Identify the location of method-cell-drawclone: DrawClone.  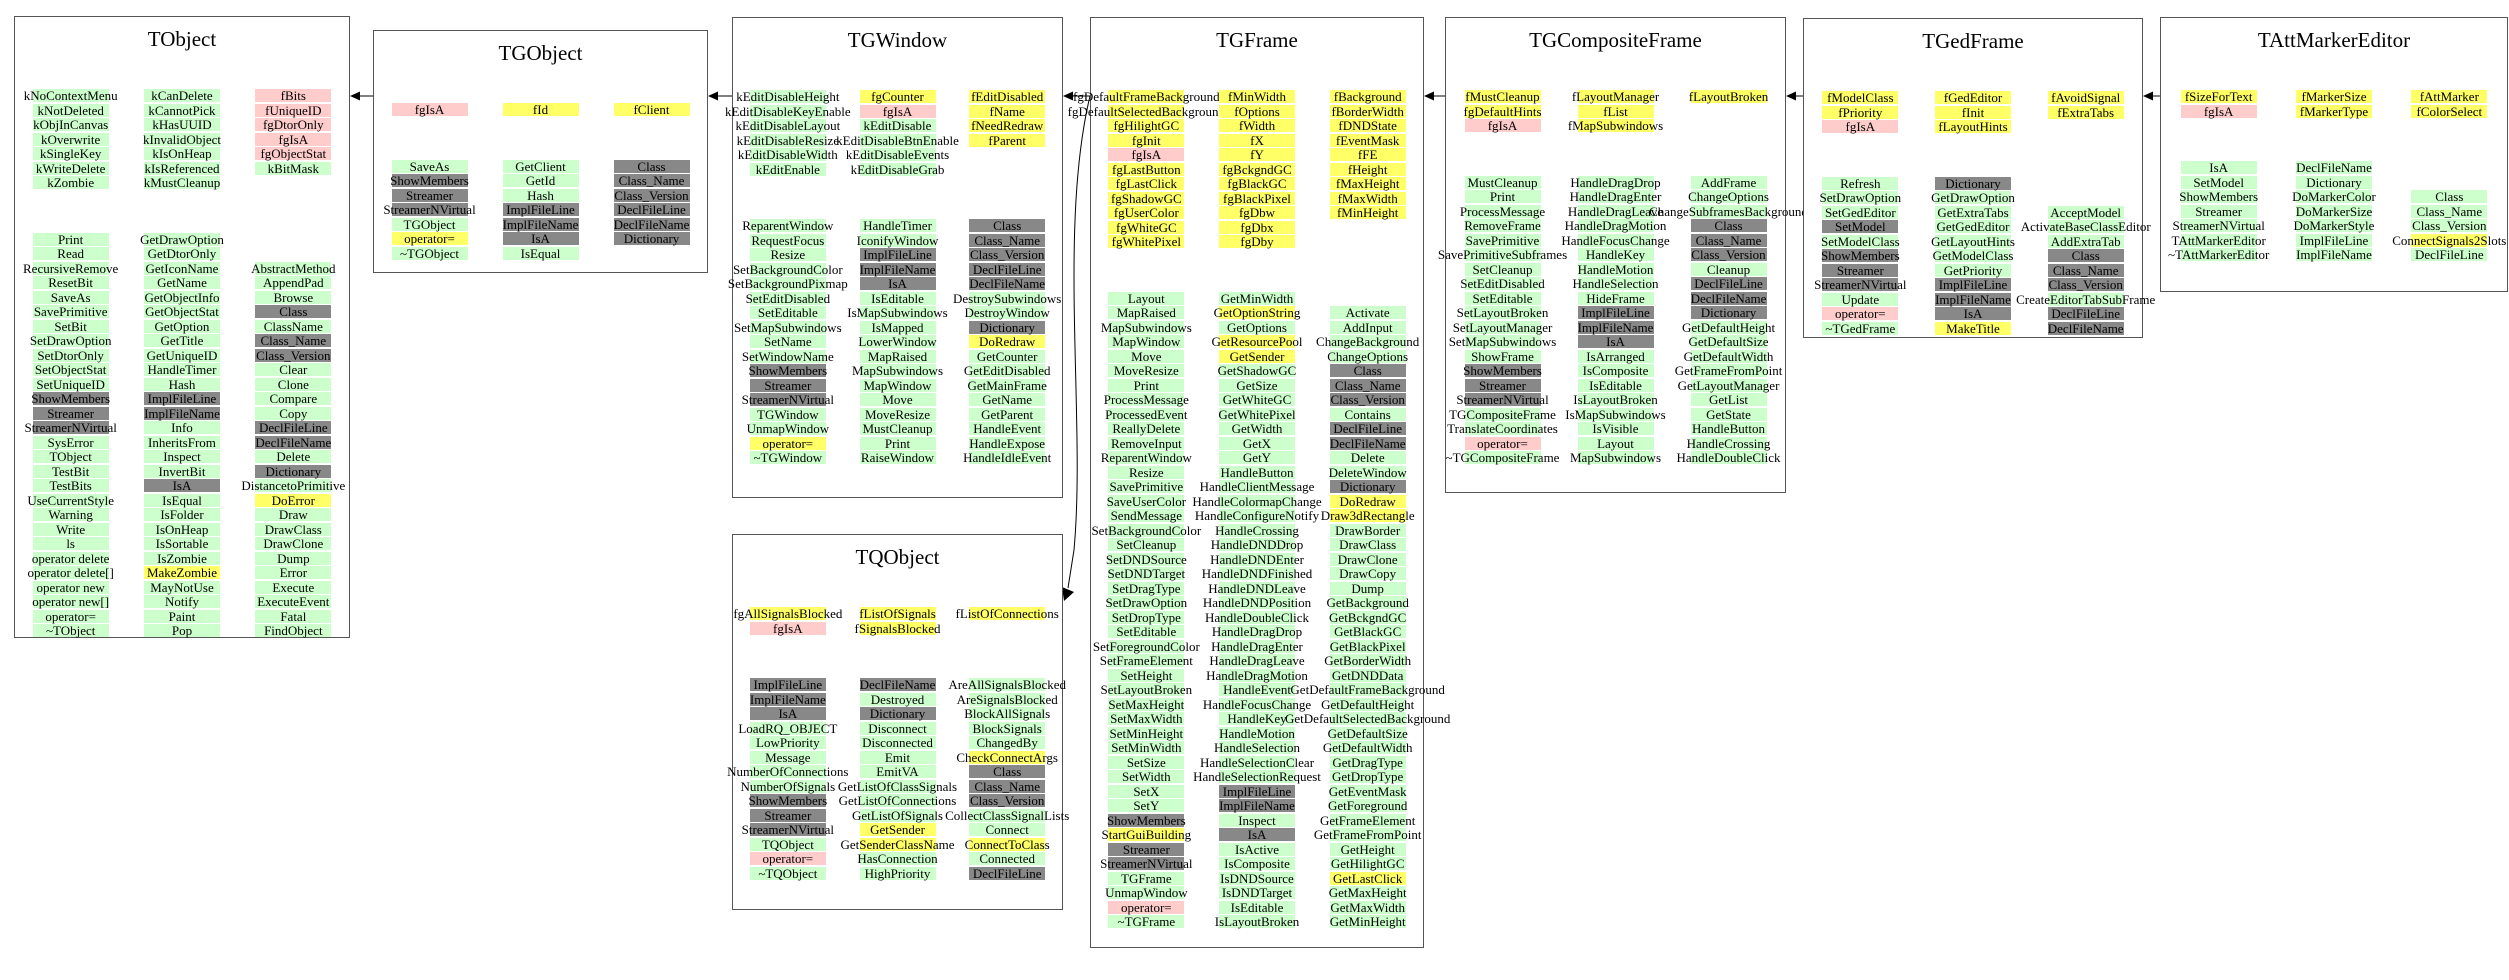
(293, 543).